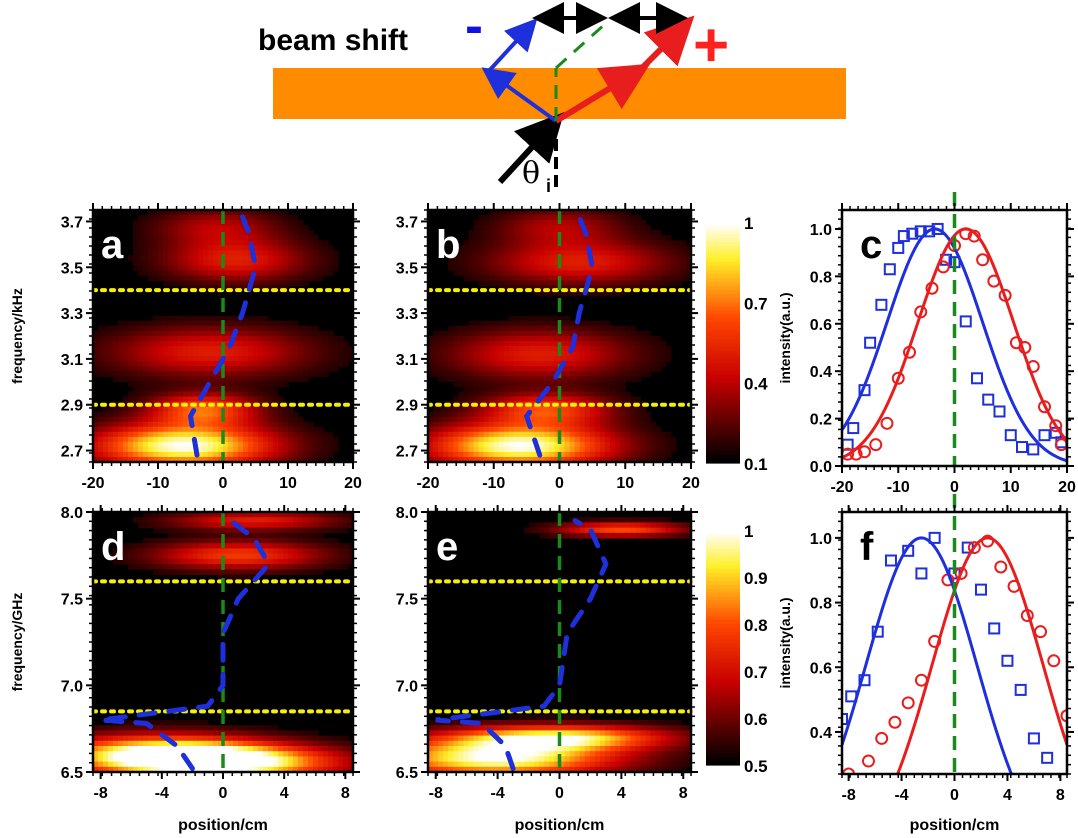 This screenshot has height=838, width=1078. I want to click on colorbar-cb1: 10.70.40.1, so click(737, 344).